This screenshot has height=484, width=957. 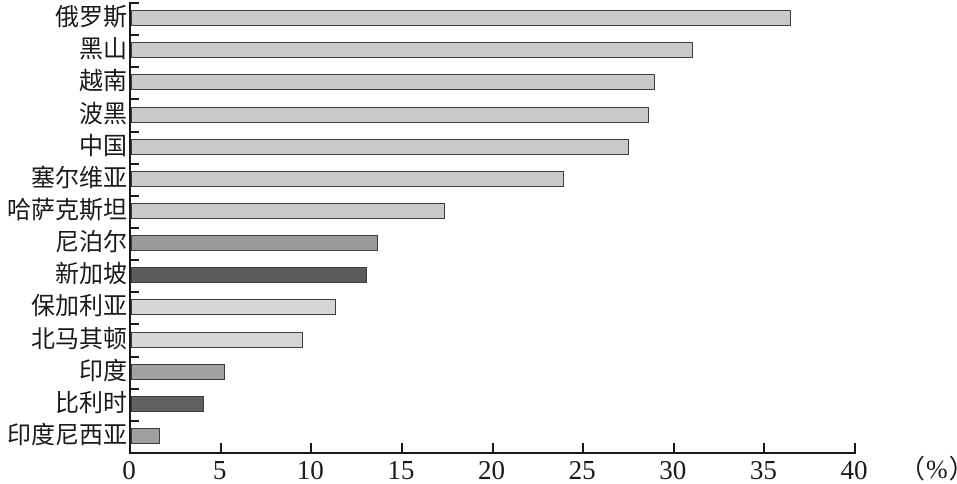 What do you see at coordinates (129, 469) in the screenshot?
I see `x-tick-label: 0` at bounding box center [129, 469].